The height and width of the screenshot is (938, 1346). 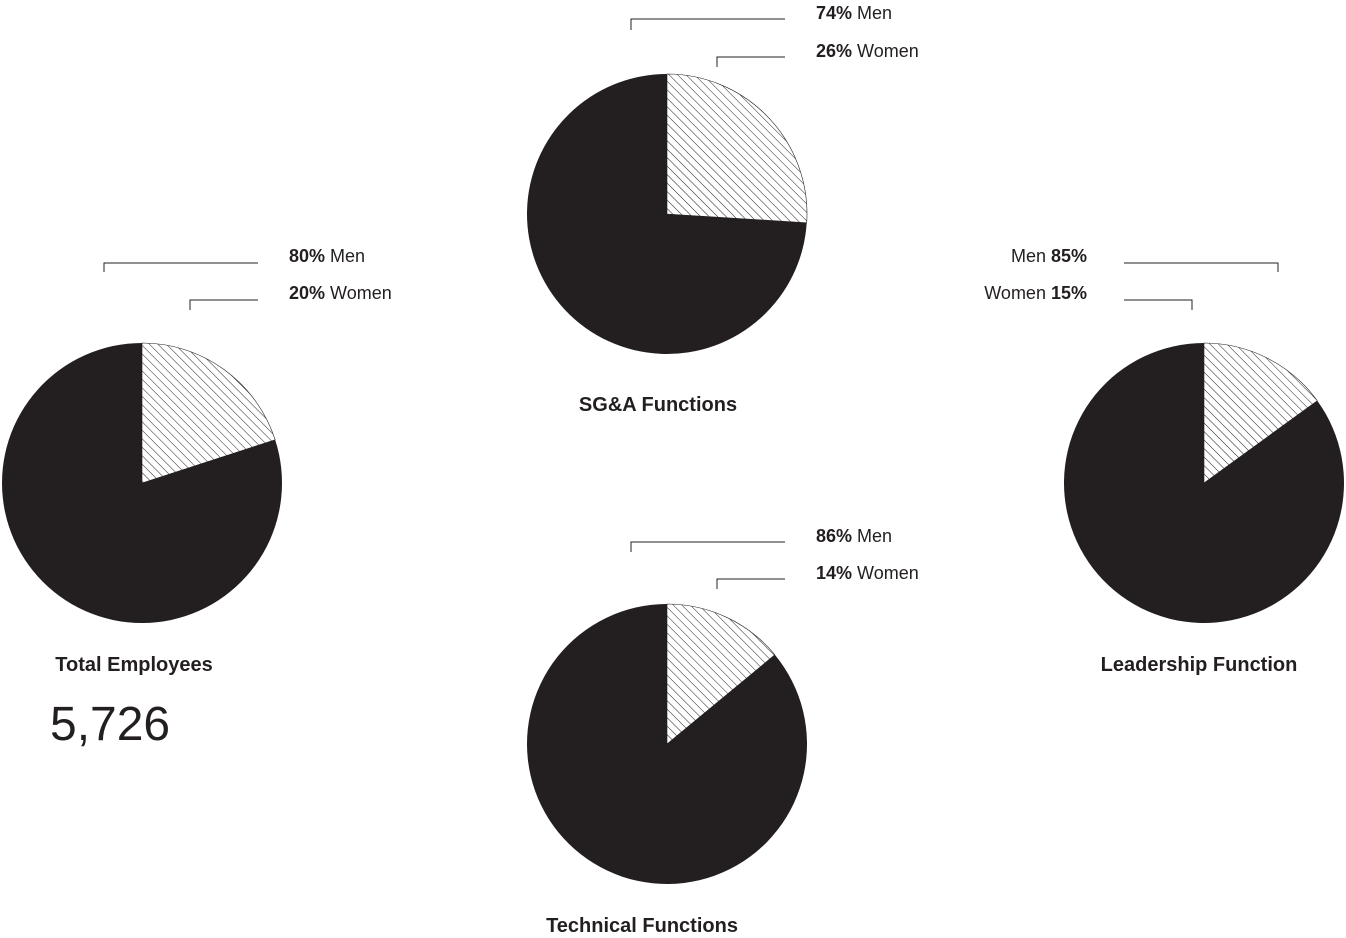 What do you see at coordinates (867, 573) in the screenshot?
I see `label-women-technical: 14% Women` at bounding box center [867, 573].